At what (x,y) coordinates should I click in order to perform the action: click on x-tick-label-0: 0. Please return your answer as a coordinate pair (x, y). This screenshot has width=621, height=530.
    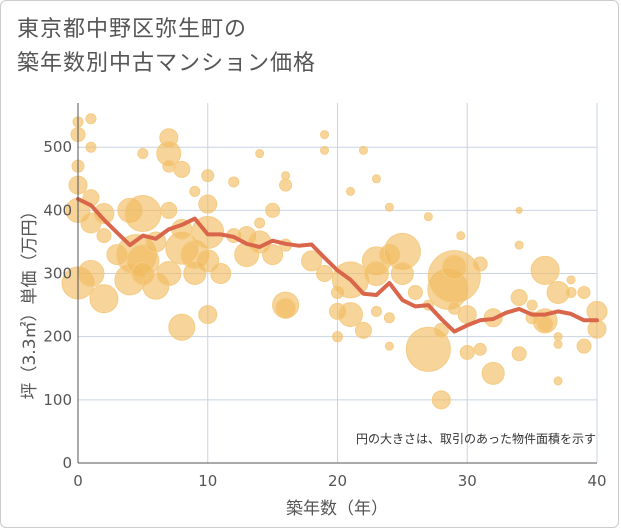
    Looking at the image, I should click on (78, 481).